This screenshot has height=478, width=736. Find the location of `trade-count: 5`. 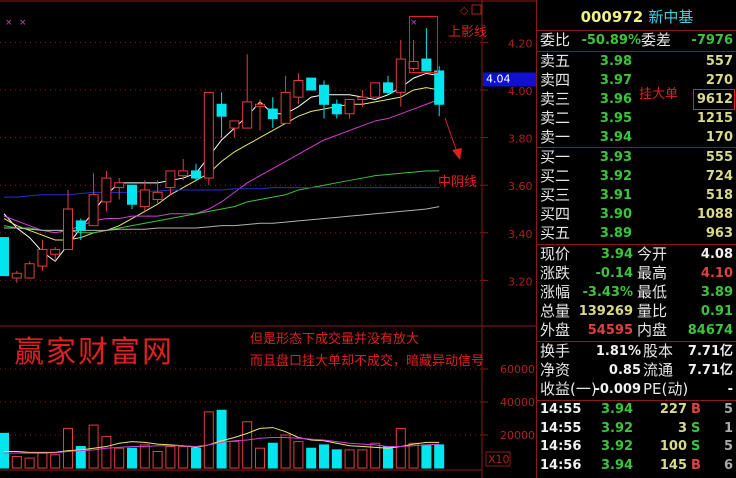

trade-count: 5 is located at coordinates (728, 409).